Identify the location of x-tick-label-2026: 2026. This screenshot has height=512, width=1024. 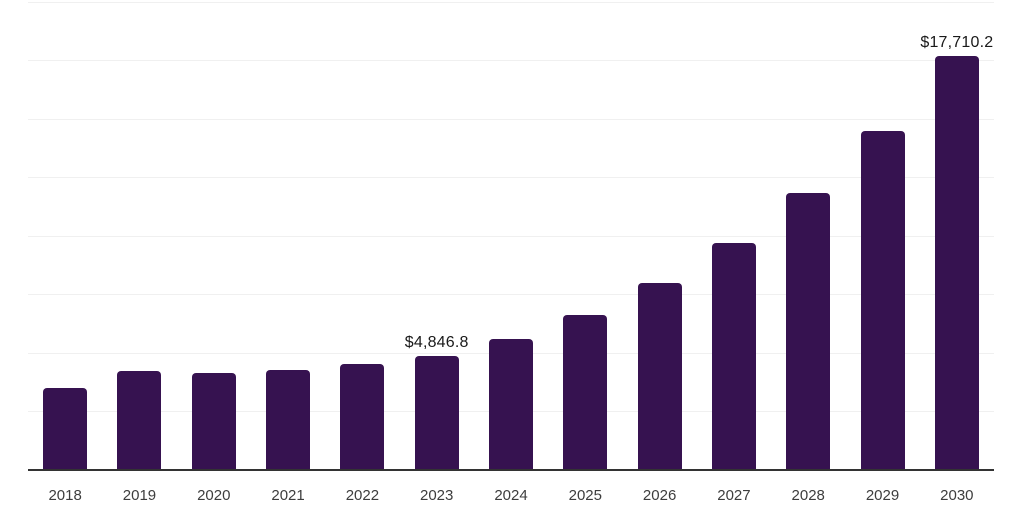
(659, 495).